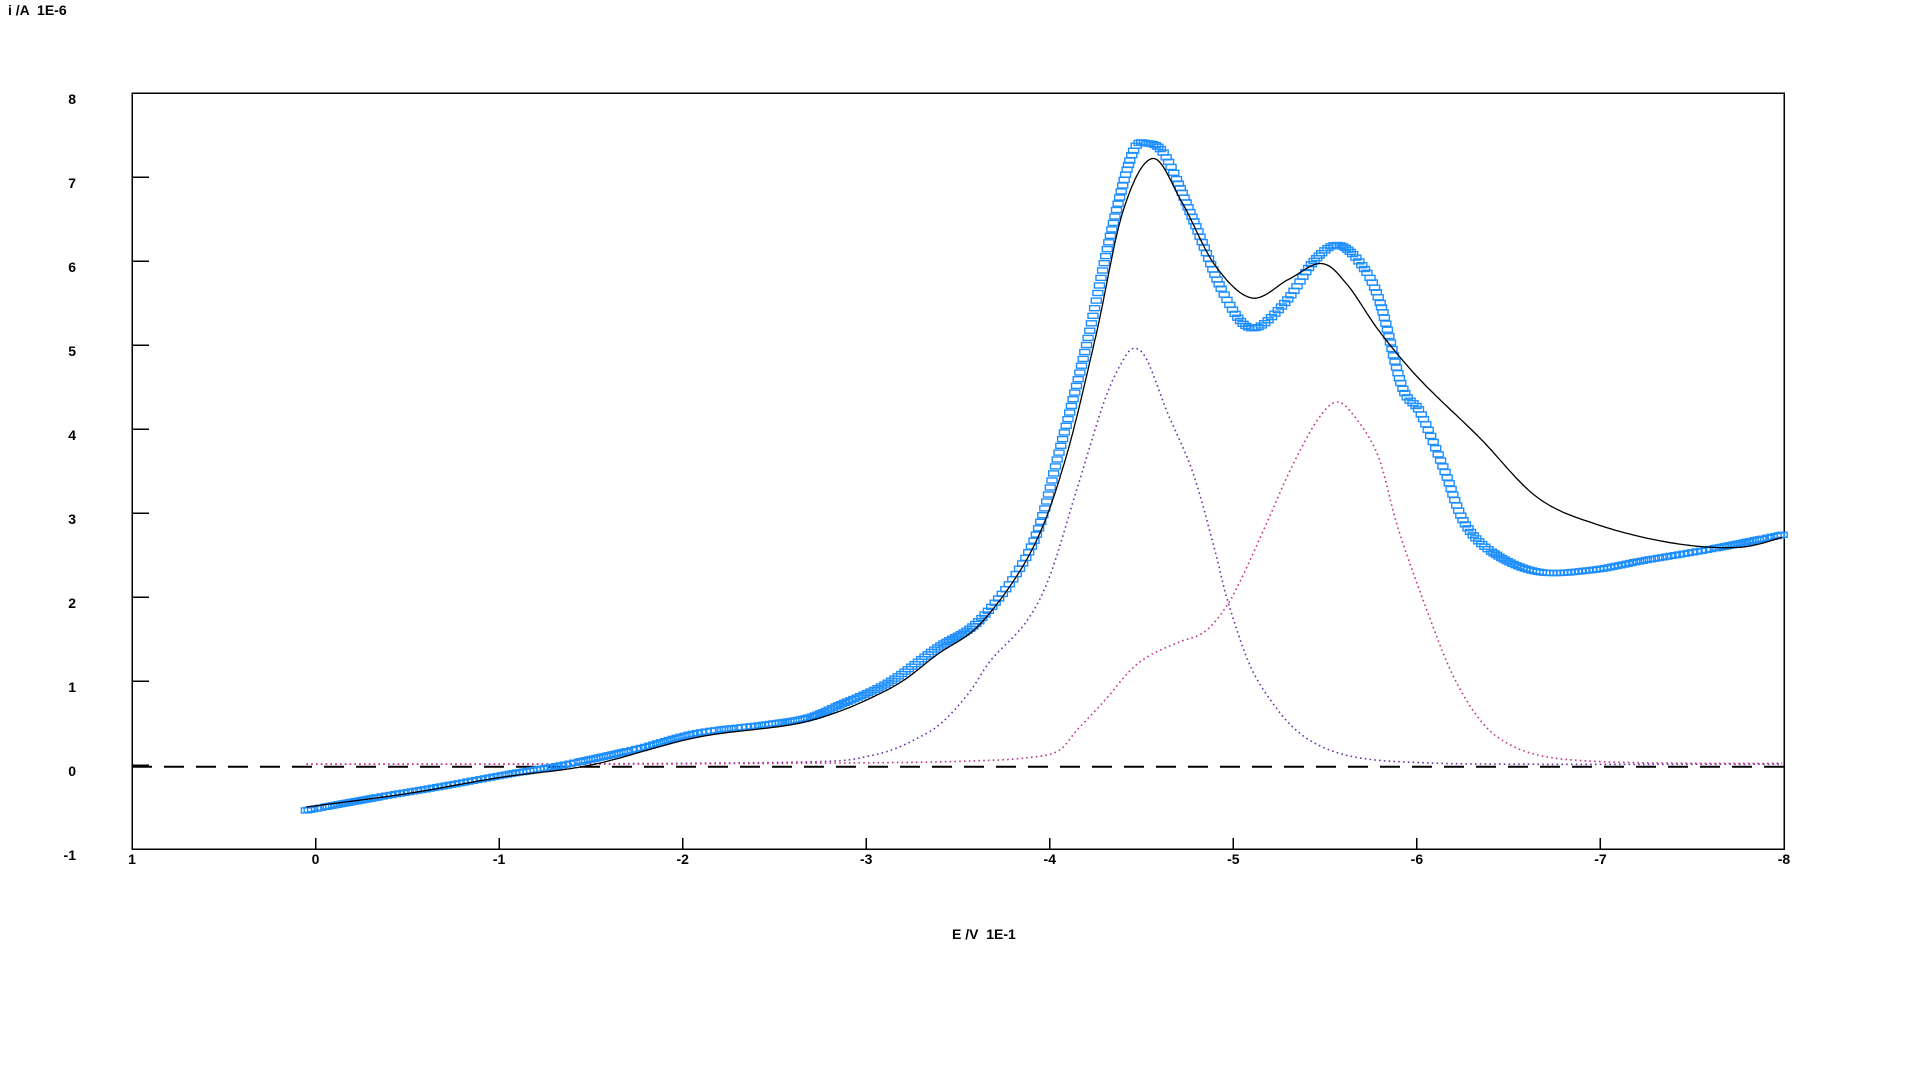 The image size is (1920, 1080). What do you see at coordinates (1050, 859) in the screenshot?
I see `x-tick-label: -4` at bounding box center [1050, 859].